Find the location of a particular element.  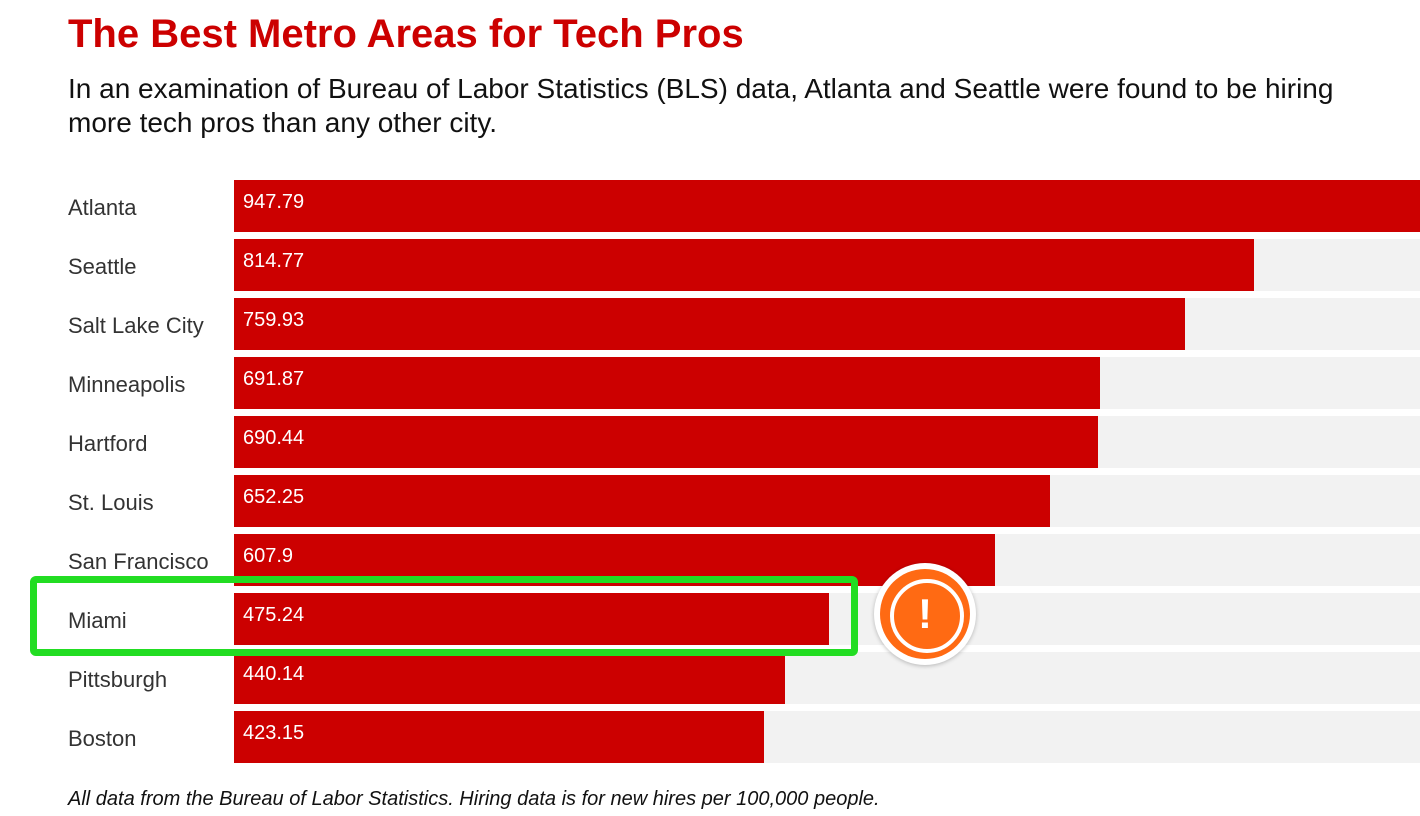

bar-track: 440.14 is located at coordinates (827, 678).